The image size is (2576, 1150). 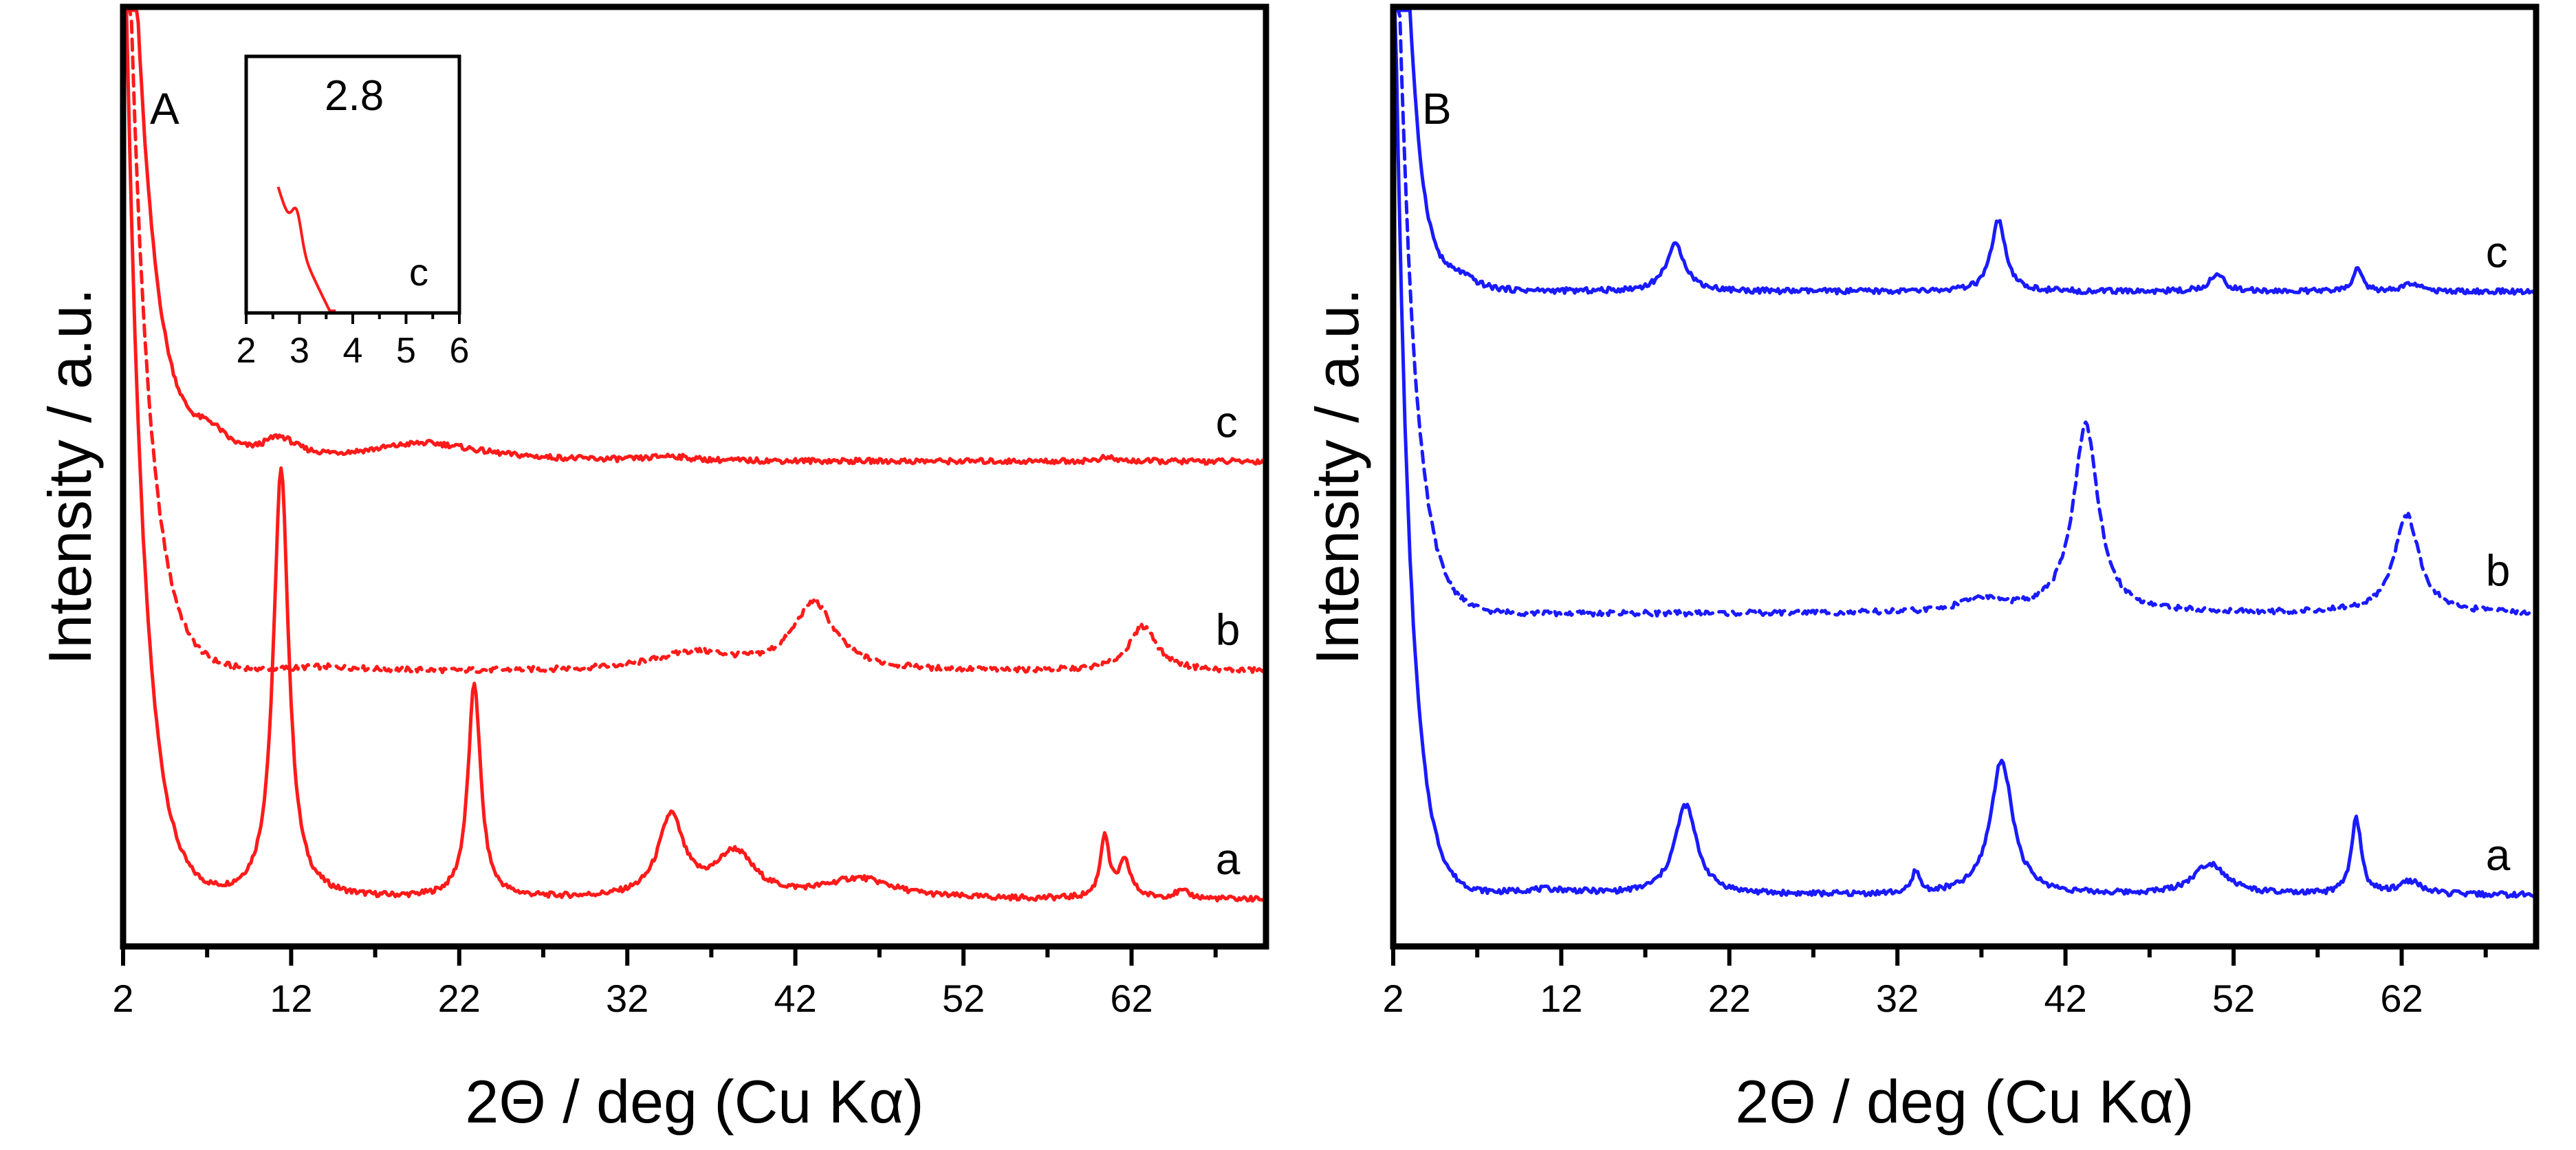 What do you see at coordinates (406, 351) in the screenshot?
I see `inset-x-tick-label-5: 5` at bounding box center [406, 351].